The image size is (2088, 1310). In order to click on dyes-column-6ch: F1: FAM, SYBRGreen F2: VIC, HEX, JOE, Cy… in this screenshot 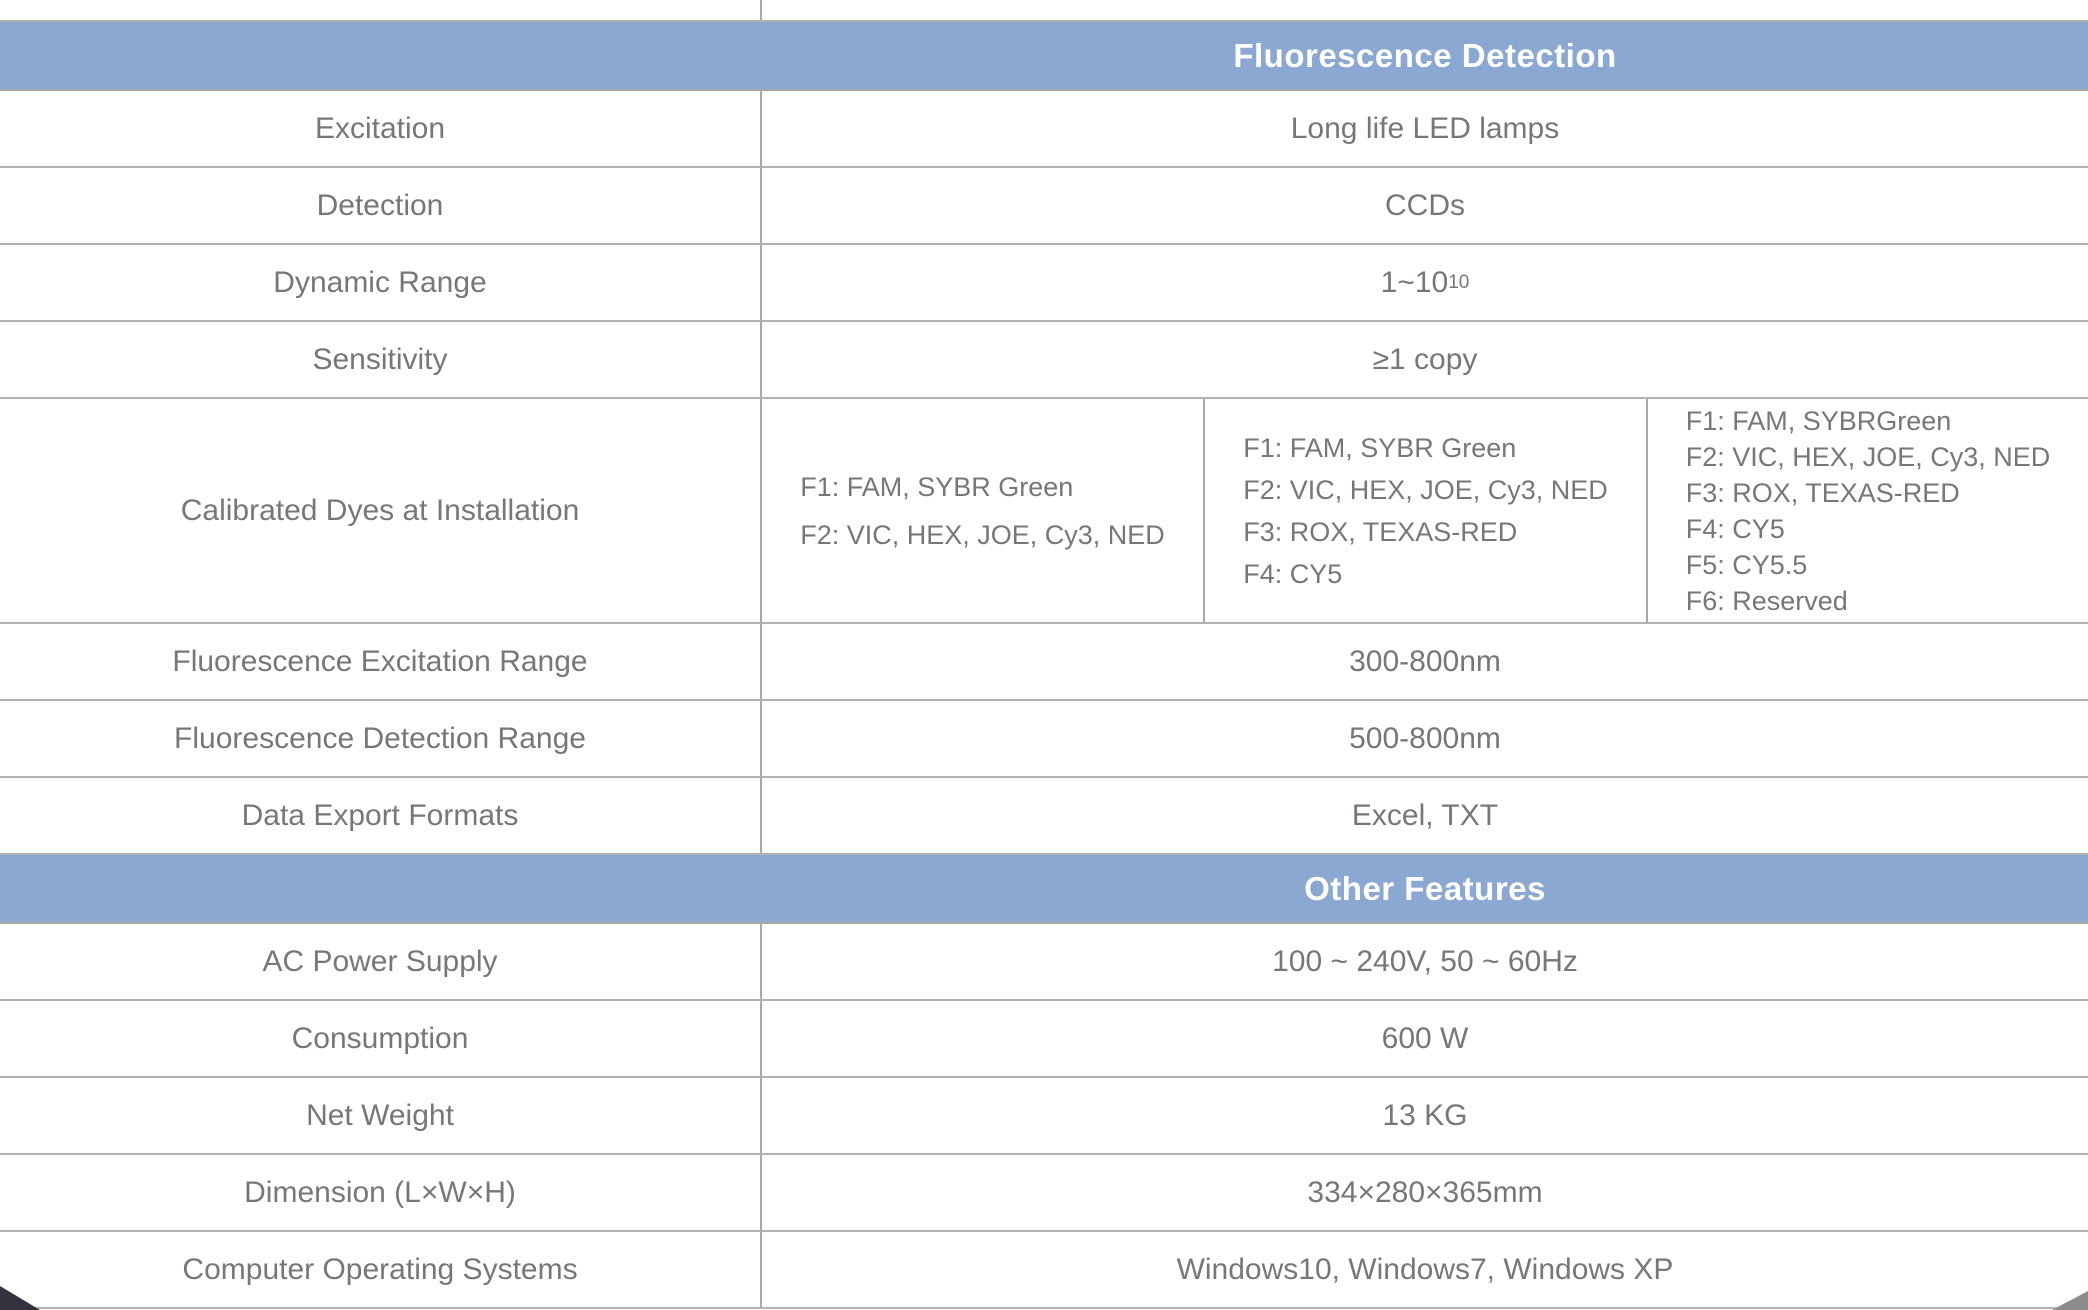, I will do `click(1867, 510)`.